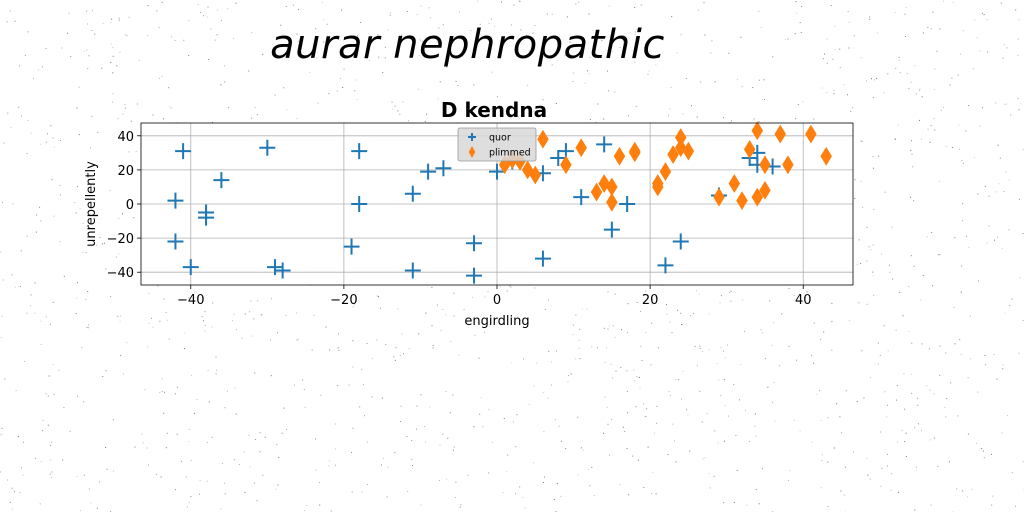 The height and width of the screenshot is (512, 1024). What do you see at coordinates (472, 152) in the screenshot?
I see `legend-marker-plimmed` at bounding box center [472, 152].